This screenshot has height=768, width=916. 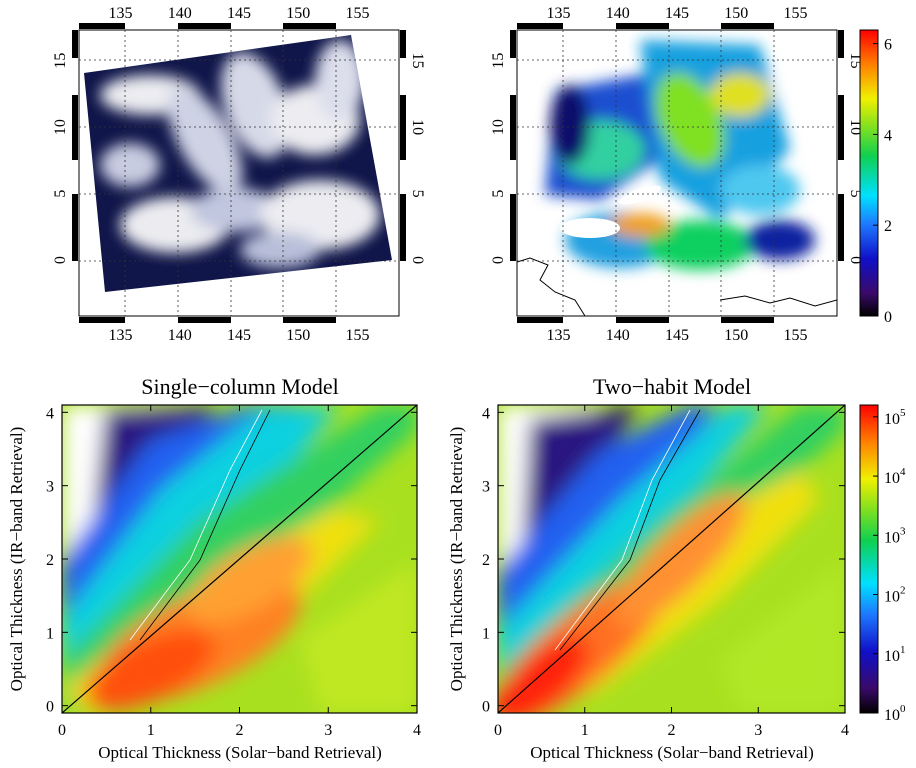 I want to click on colorbar-tick-label: 4, so click(x=888, y=135).